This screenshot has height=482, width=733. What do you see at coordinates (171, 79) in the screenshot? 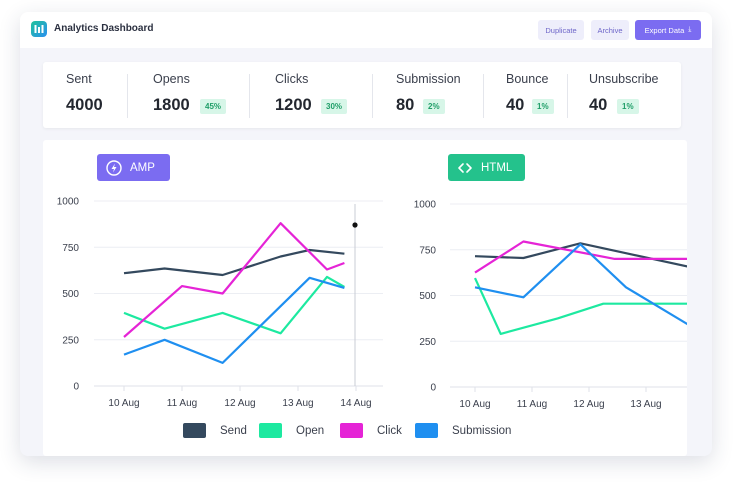
I see `stat-label: Opens` at bounding box center [171, 79].